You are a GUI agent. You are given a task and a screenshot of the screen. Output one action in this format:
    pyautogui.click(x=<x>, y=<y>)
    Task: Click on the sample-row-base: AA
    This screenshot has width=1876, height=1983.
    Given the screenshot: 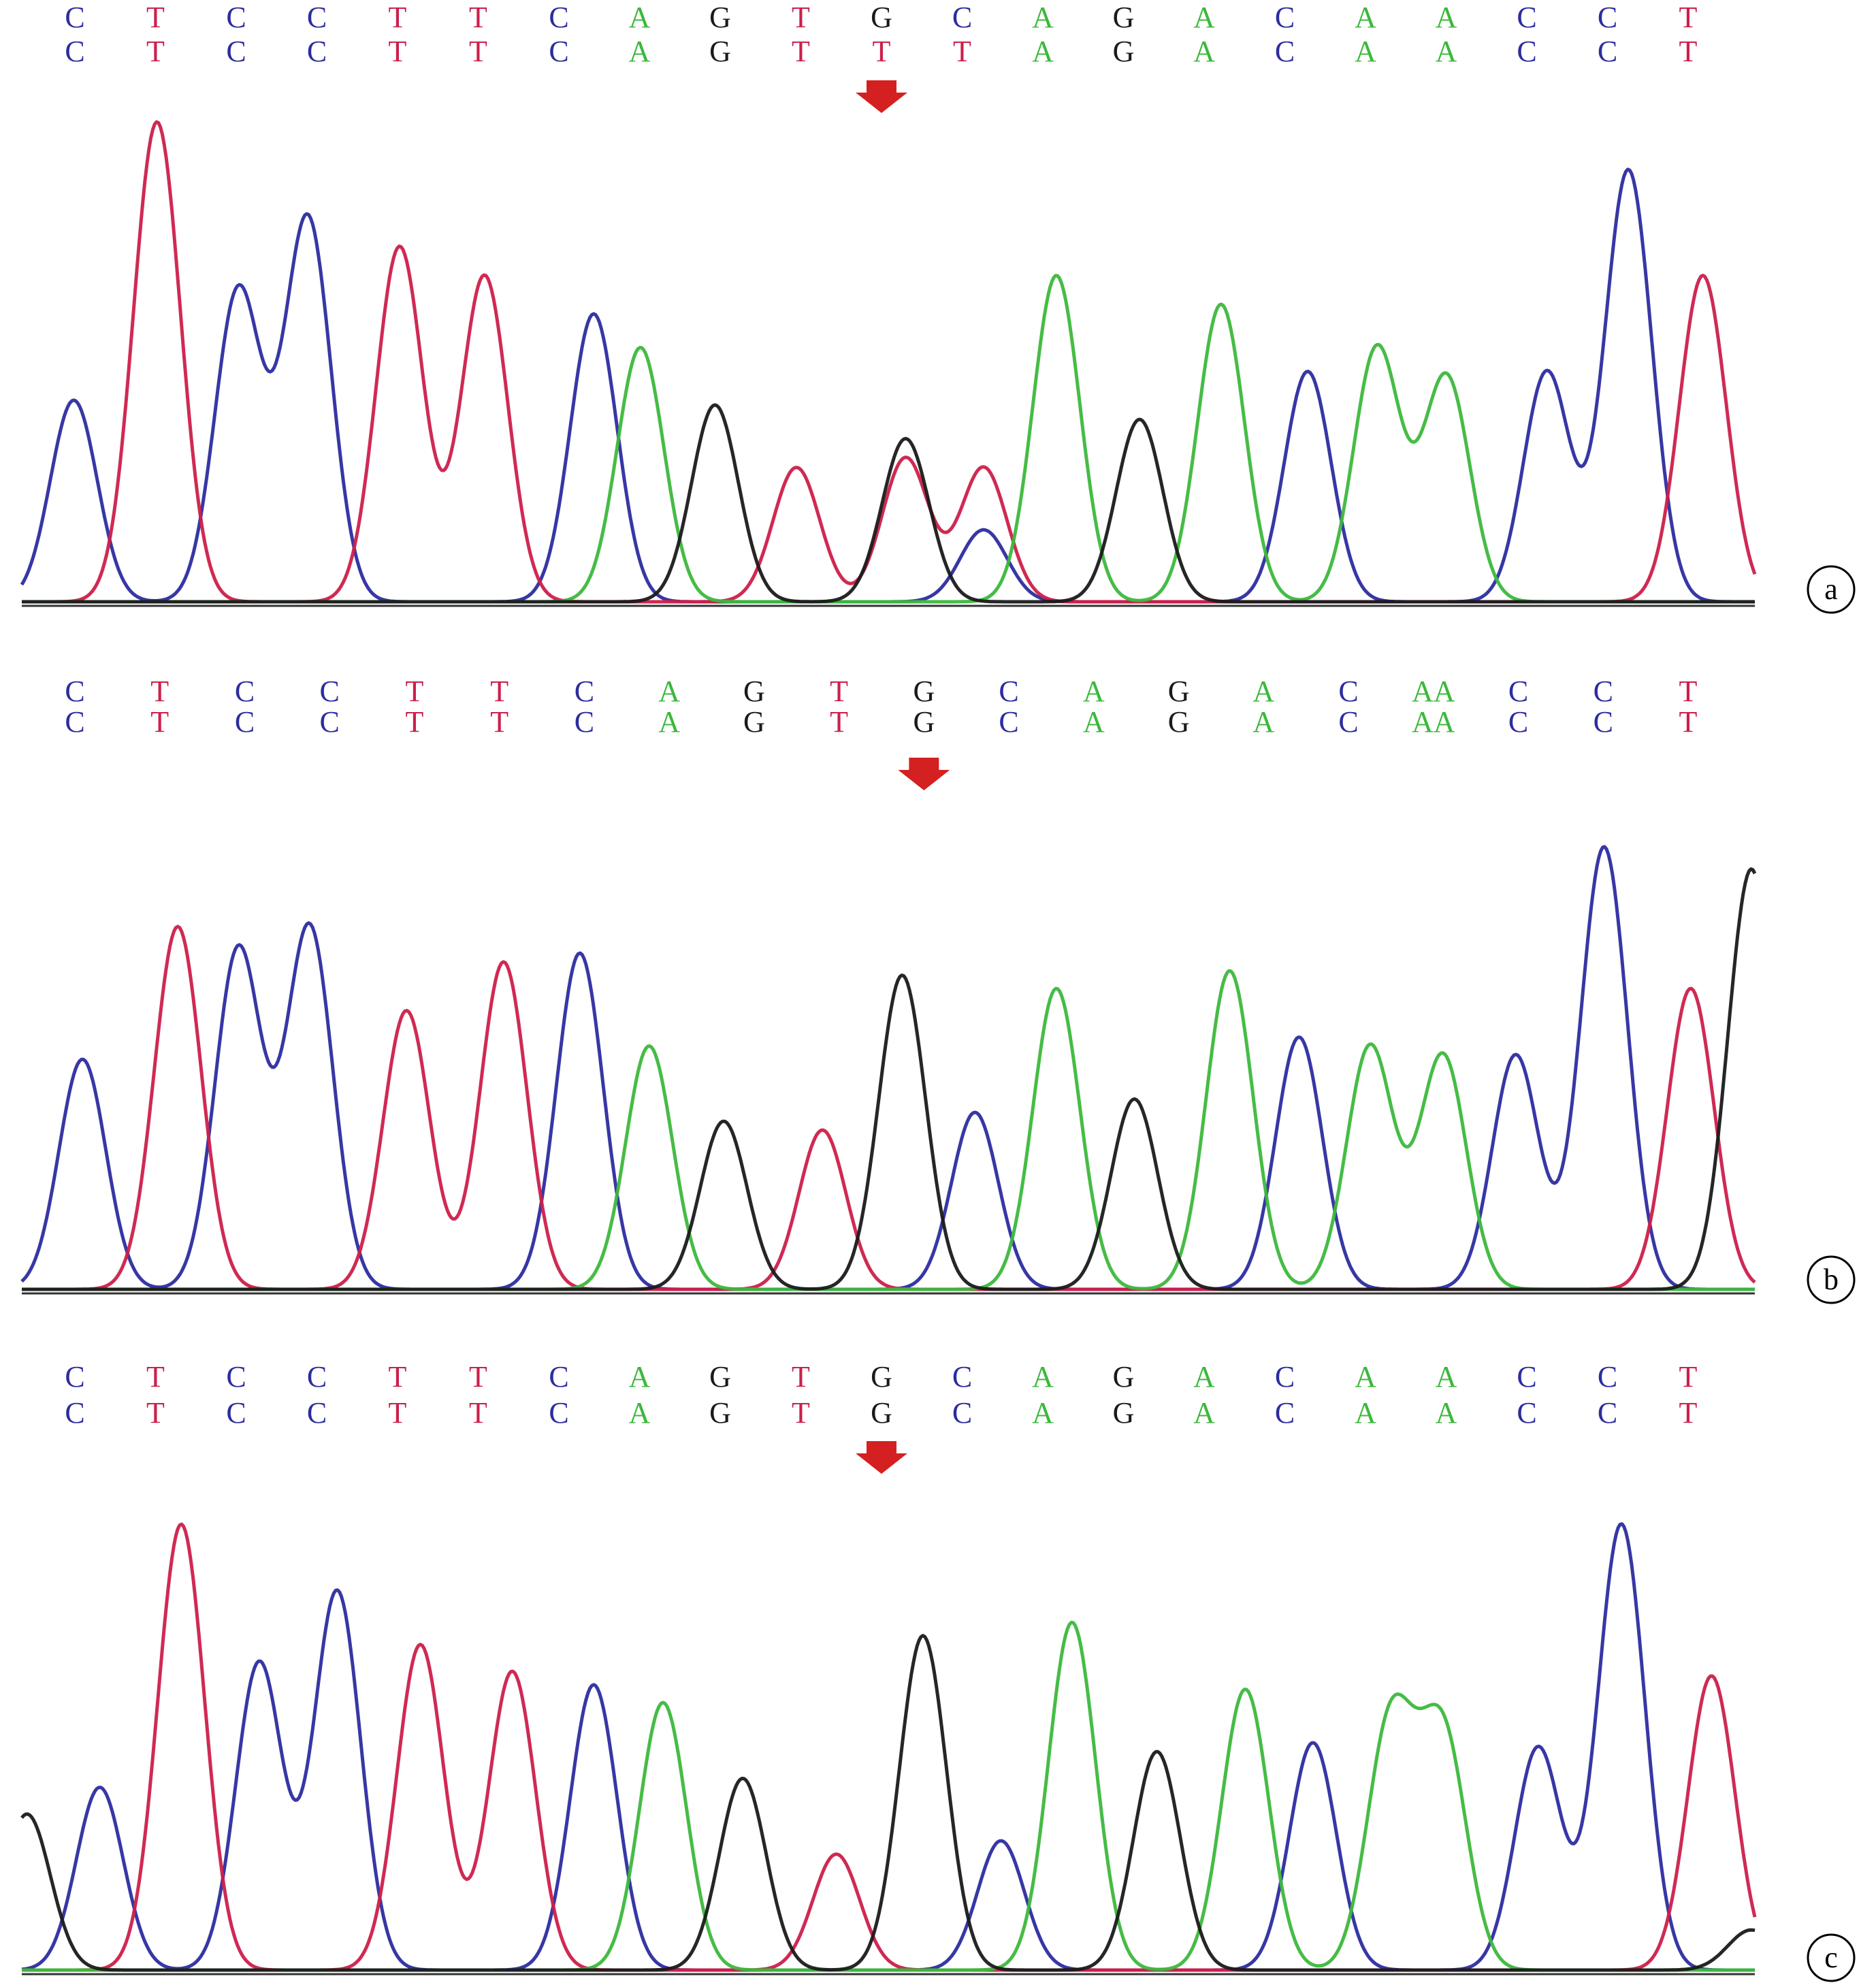 What is the action you would take?
    pyautogui.click(x=1434, y=722)
    